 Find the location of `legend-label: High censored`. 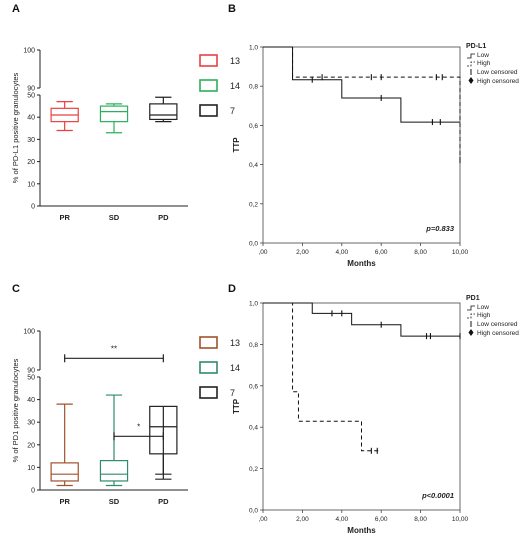

legend-label: High censored is located at coordinates (498, 333).